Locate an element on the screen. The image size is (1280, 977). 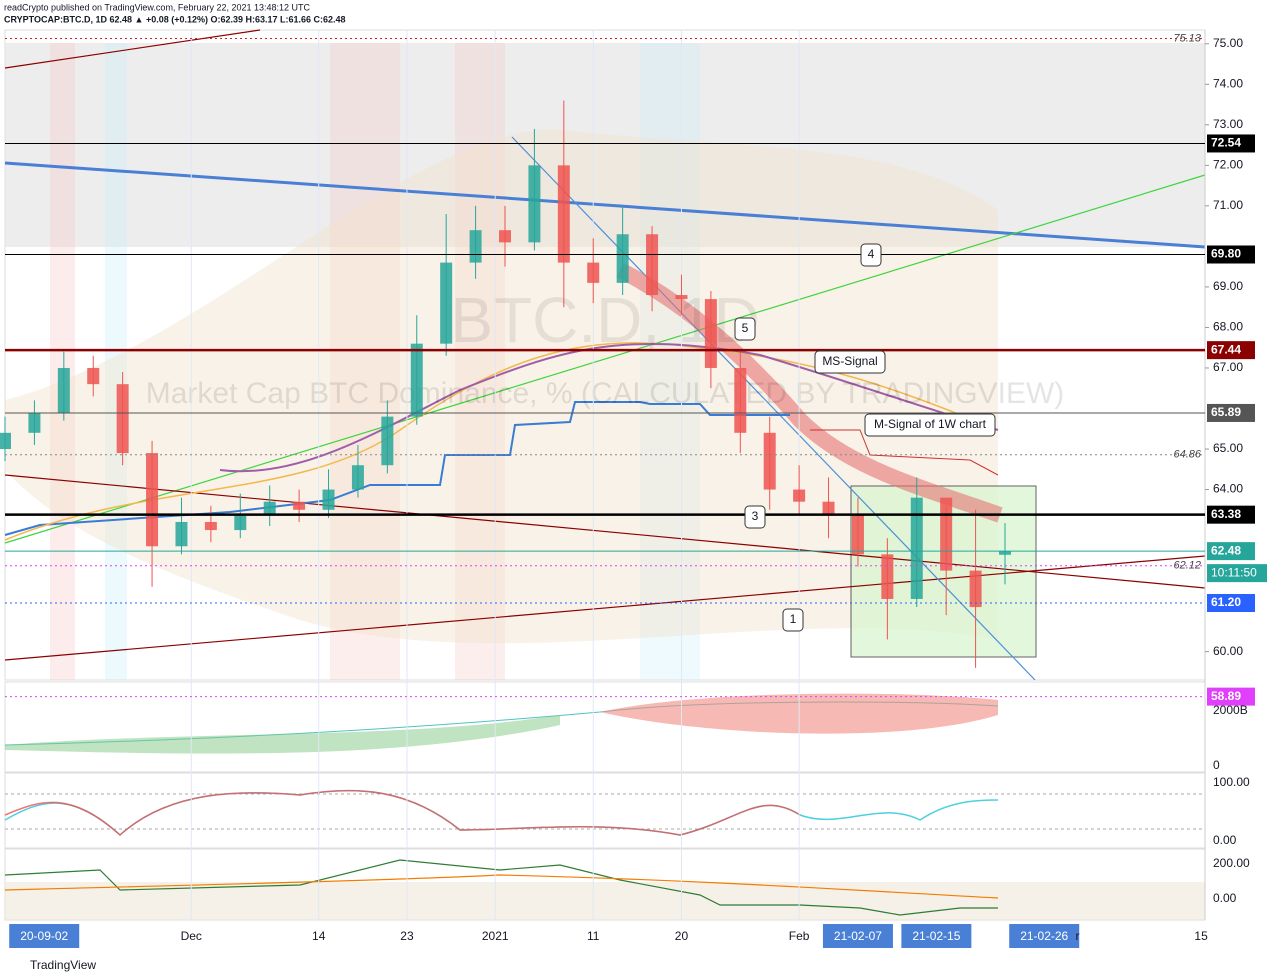
y-tick-label: 67.00 is located at coordinates (1228, 367).